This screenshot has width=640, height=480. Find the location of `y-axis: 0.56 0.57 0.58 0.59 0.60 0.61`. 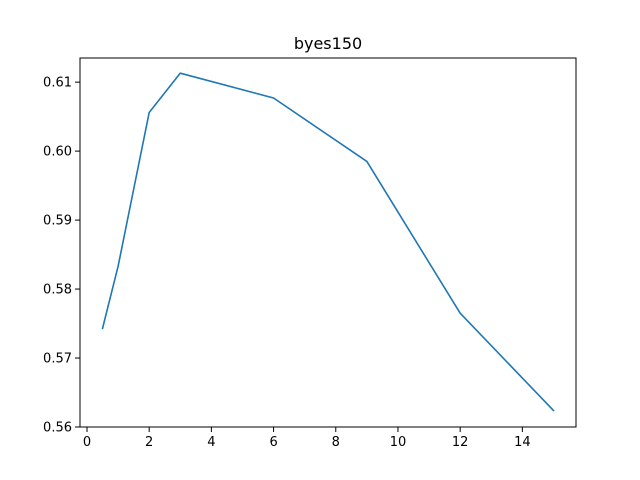

y-axis: 0.56 0.57 0.58 0.59 0.60 0.61 is located at coordinates (61, 256).